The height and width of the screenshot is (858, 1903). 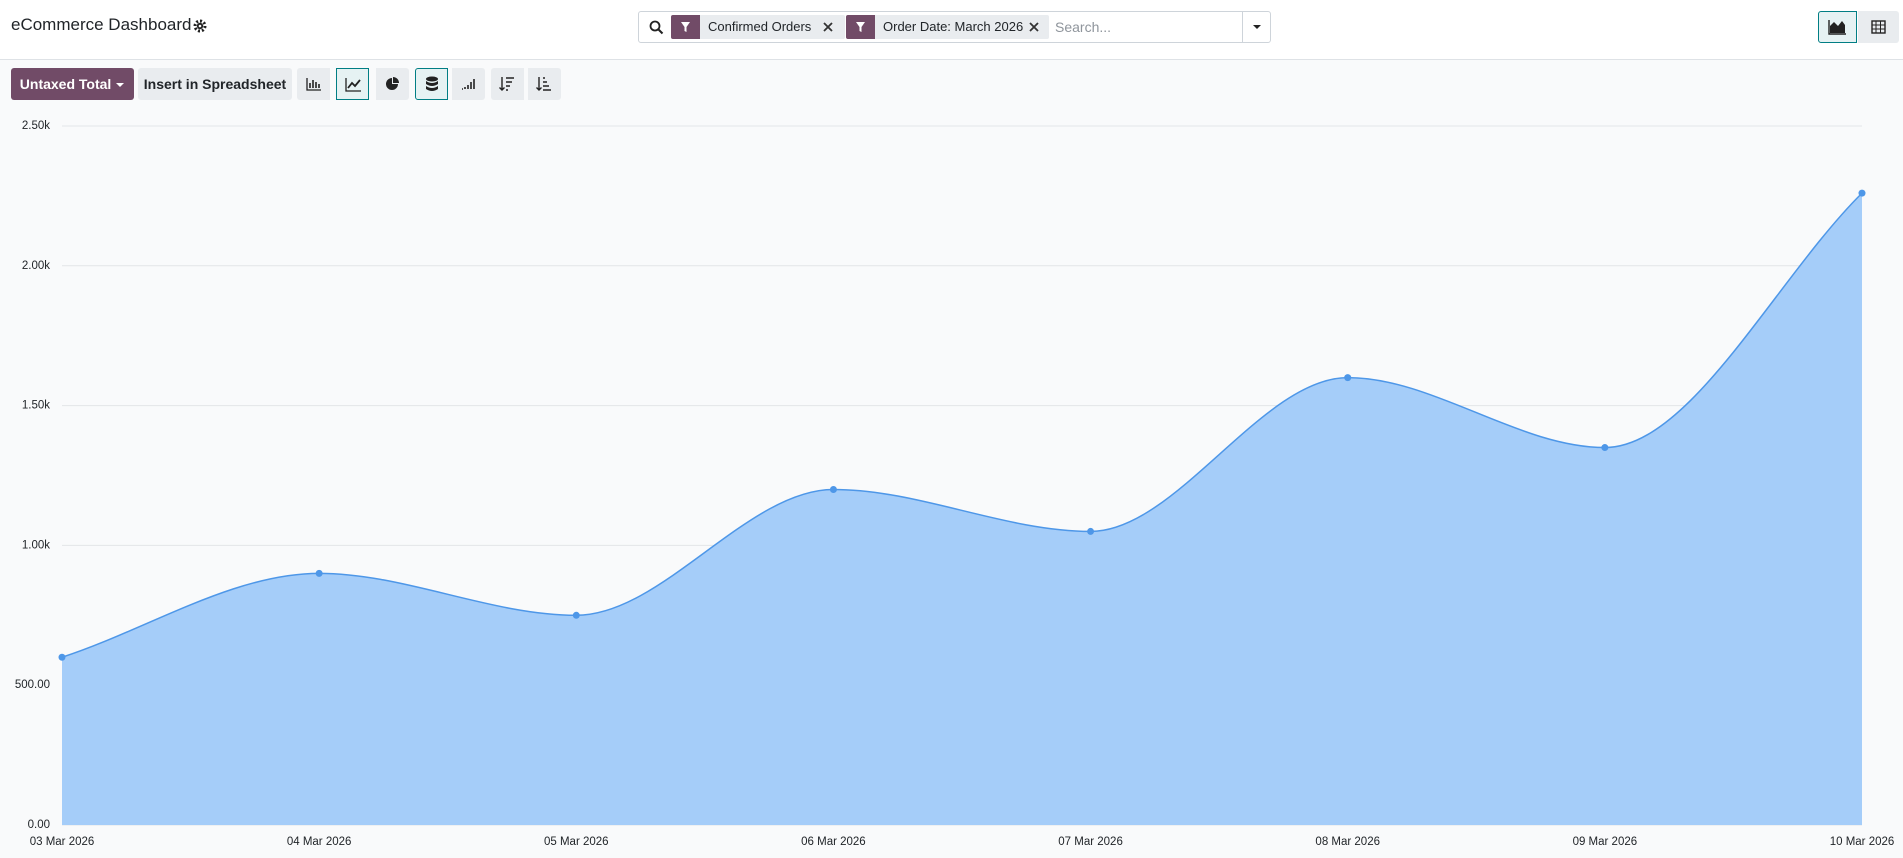 I want to click on facet-label: Confirmed Orders, so click(x=760, y=26).